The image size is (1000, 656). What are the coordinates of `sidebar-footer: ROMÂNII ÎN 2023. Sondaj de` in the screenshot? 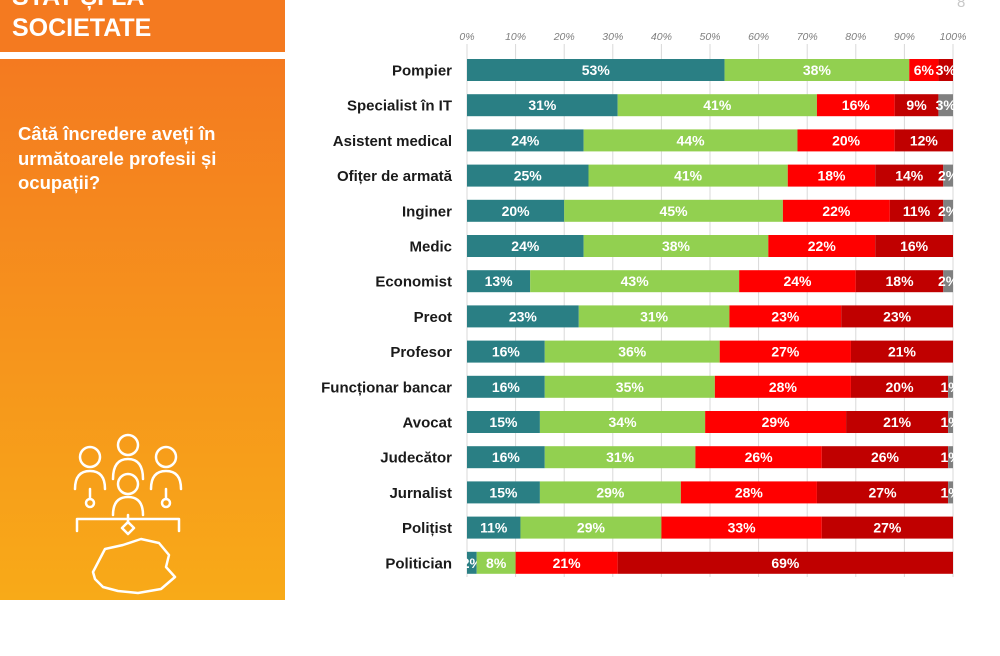 It's located at (99, 649).